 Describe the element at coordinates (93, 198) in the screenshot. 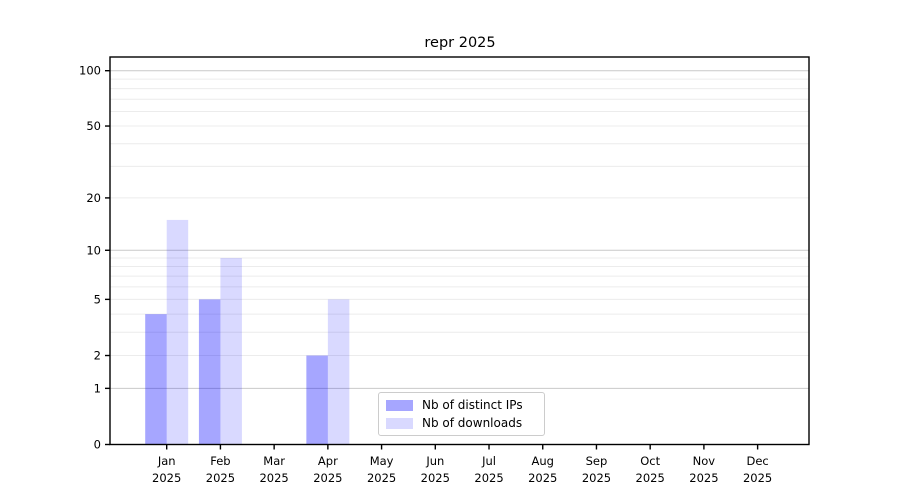

I see `y-tick-label: 20` at that location.